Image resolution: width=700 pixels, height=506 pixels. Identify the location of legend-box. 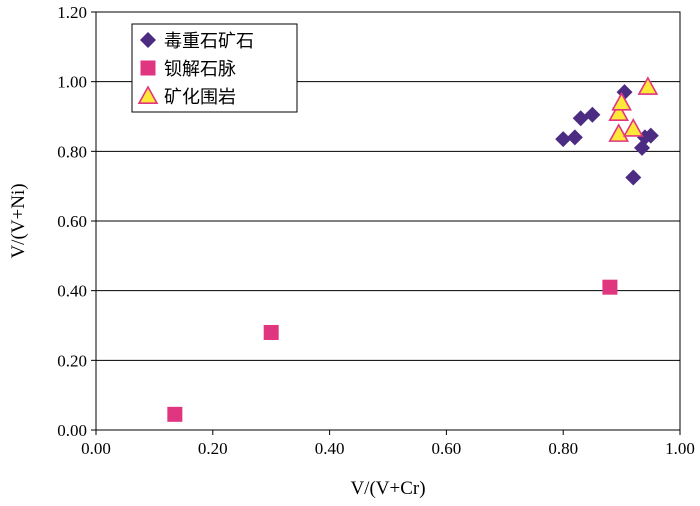
(214, 68).